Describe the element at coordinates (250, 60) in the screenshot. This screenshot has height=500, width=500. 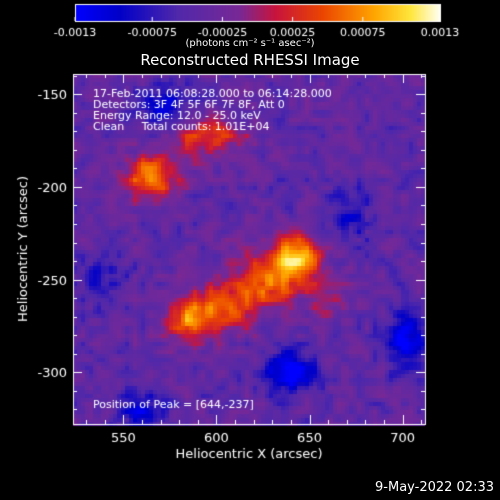
I see `chart-title: Reconstructed RHESSI Image` at that location.